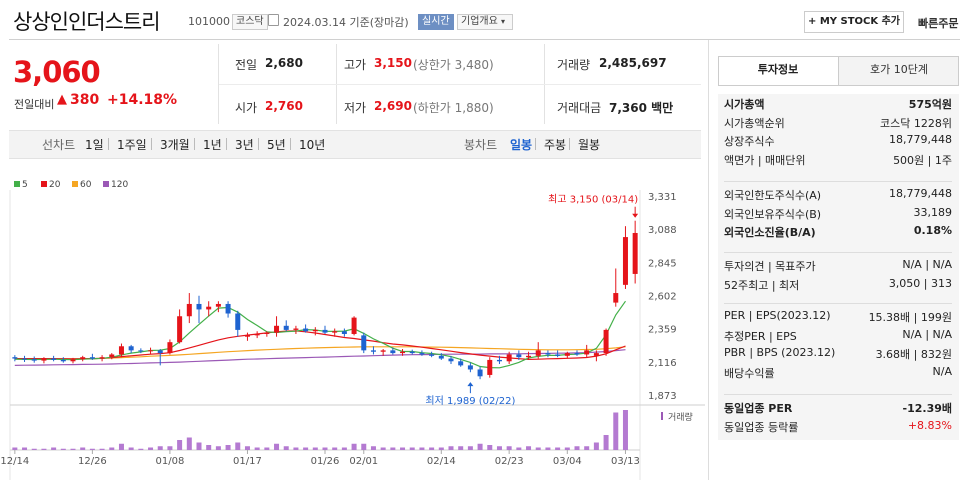  Describe the element at coordinates (838, 105) in the screenshot. I see `info-row: 시가총액 575억원` at that location.